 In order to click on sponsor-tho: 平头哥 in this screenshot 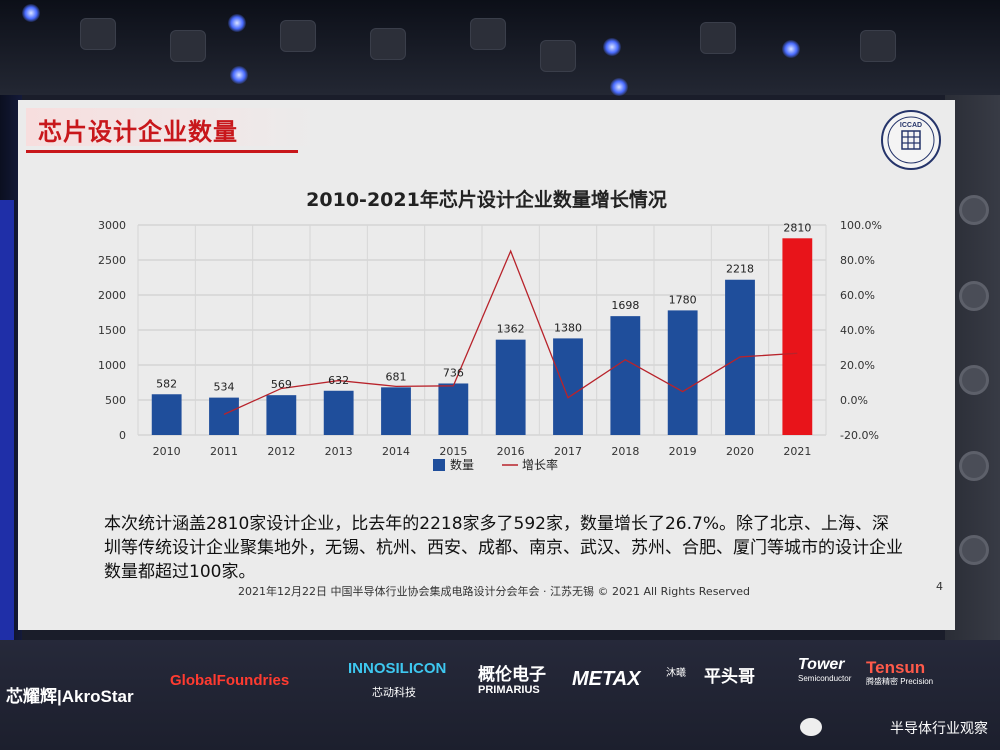, I will do `click(729, 676)`.